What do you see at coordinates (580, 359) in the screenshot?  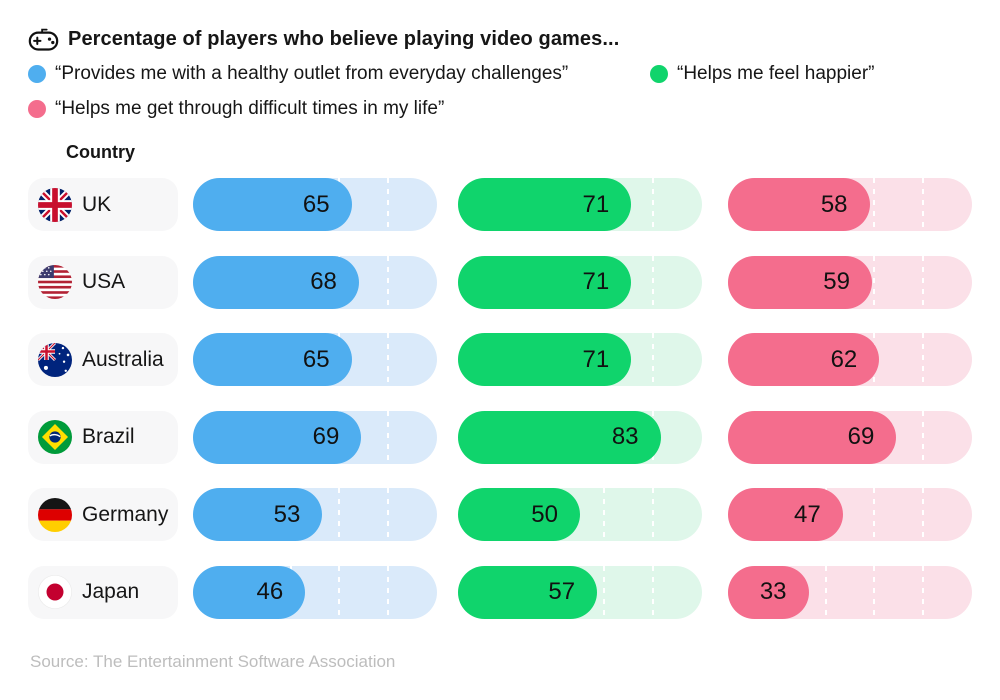 I see `bar-track: 71` at bounding box center [580, 359].